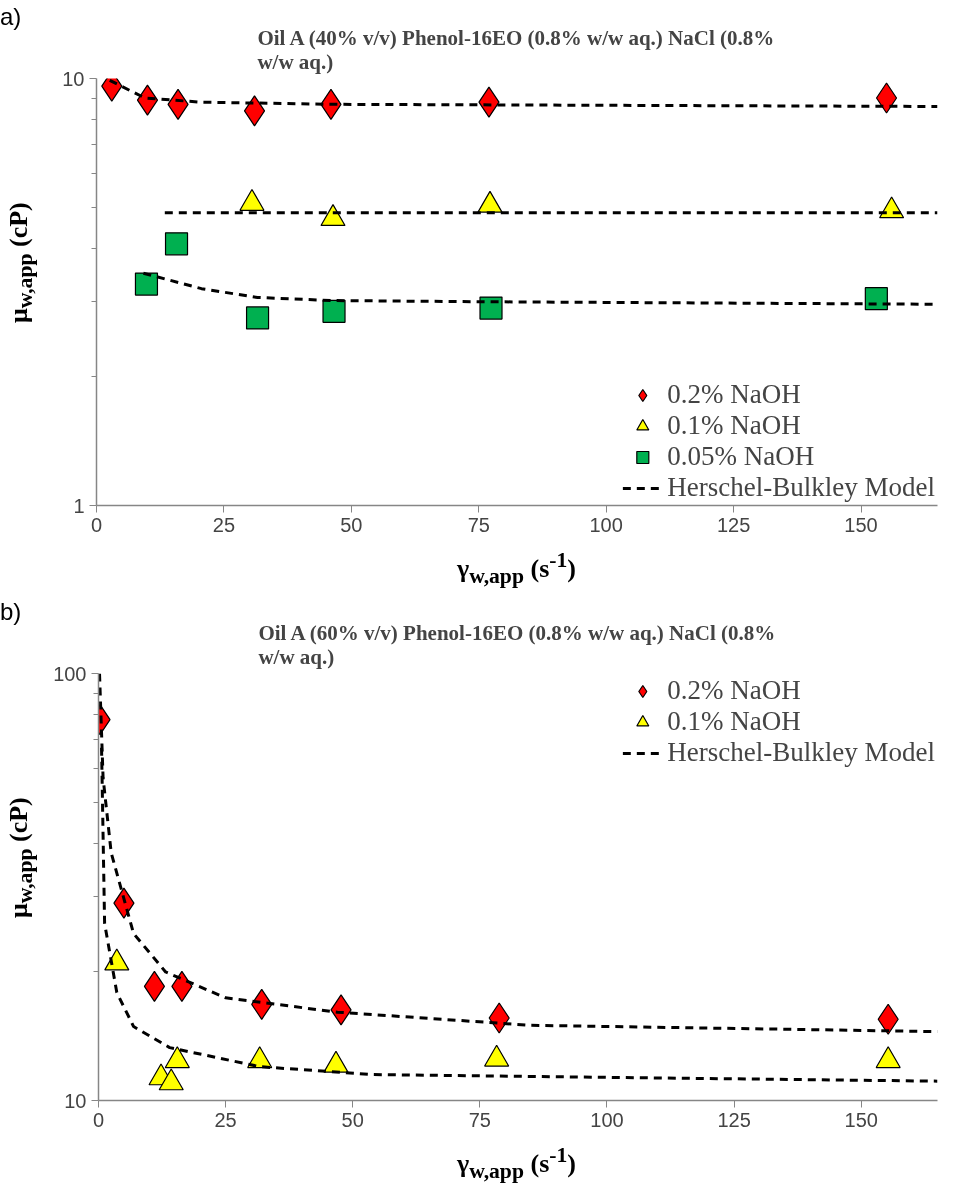 This screenshot has height=1193, width=959. Describe the element at coordinates (79, 505) in the screenshot. I see `y-tick-label: 1` at that location.